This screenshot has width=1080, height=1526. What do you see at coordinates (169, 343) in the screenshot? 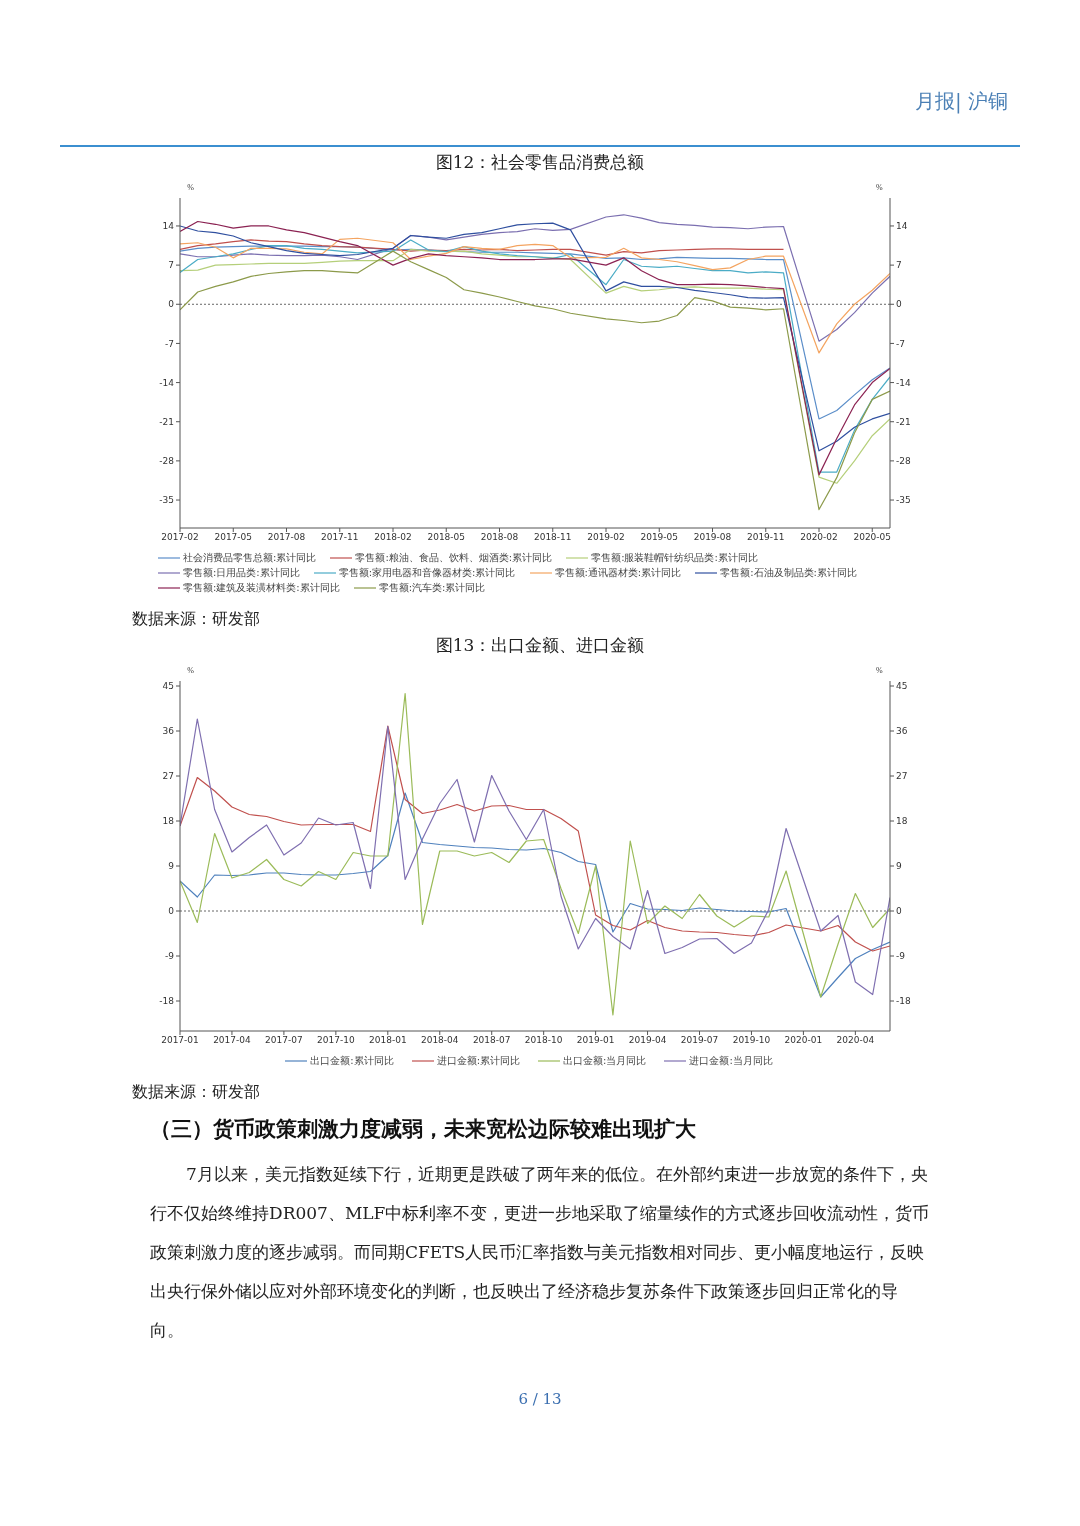
I see `y-tick-label: -7` at bounding box center [169, 343].